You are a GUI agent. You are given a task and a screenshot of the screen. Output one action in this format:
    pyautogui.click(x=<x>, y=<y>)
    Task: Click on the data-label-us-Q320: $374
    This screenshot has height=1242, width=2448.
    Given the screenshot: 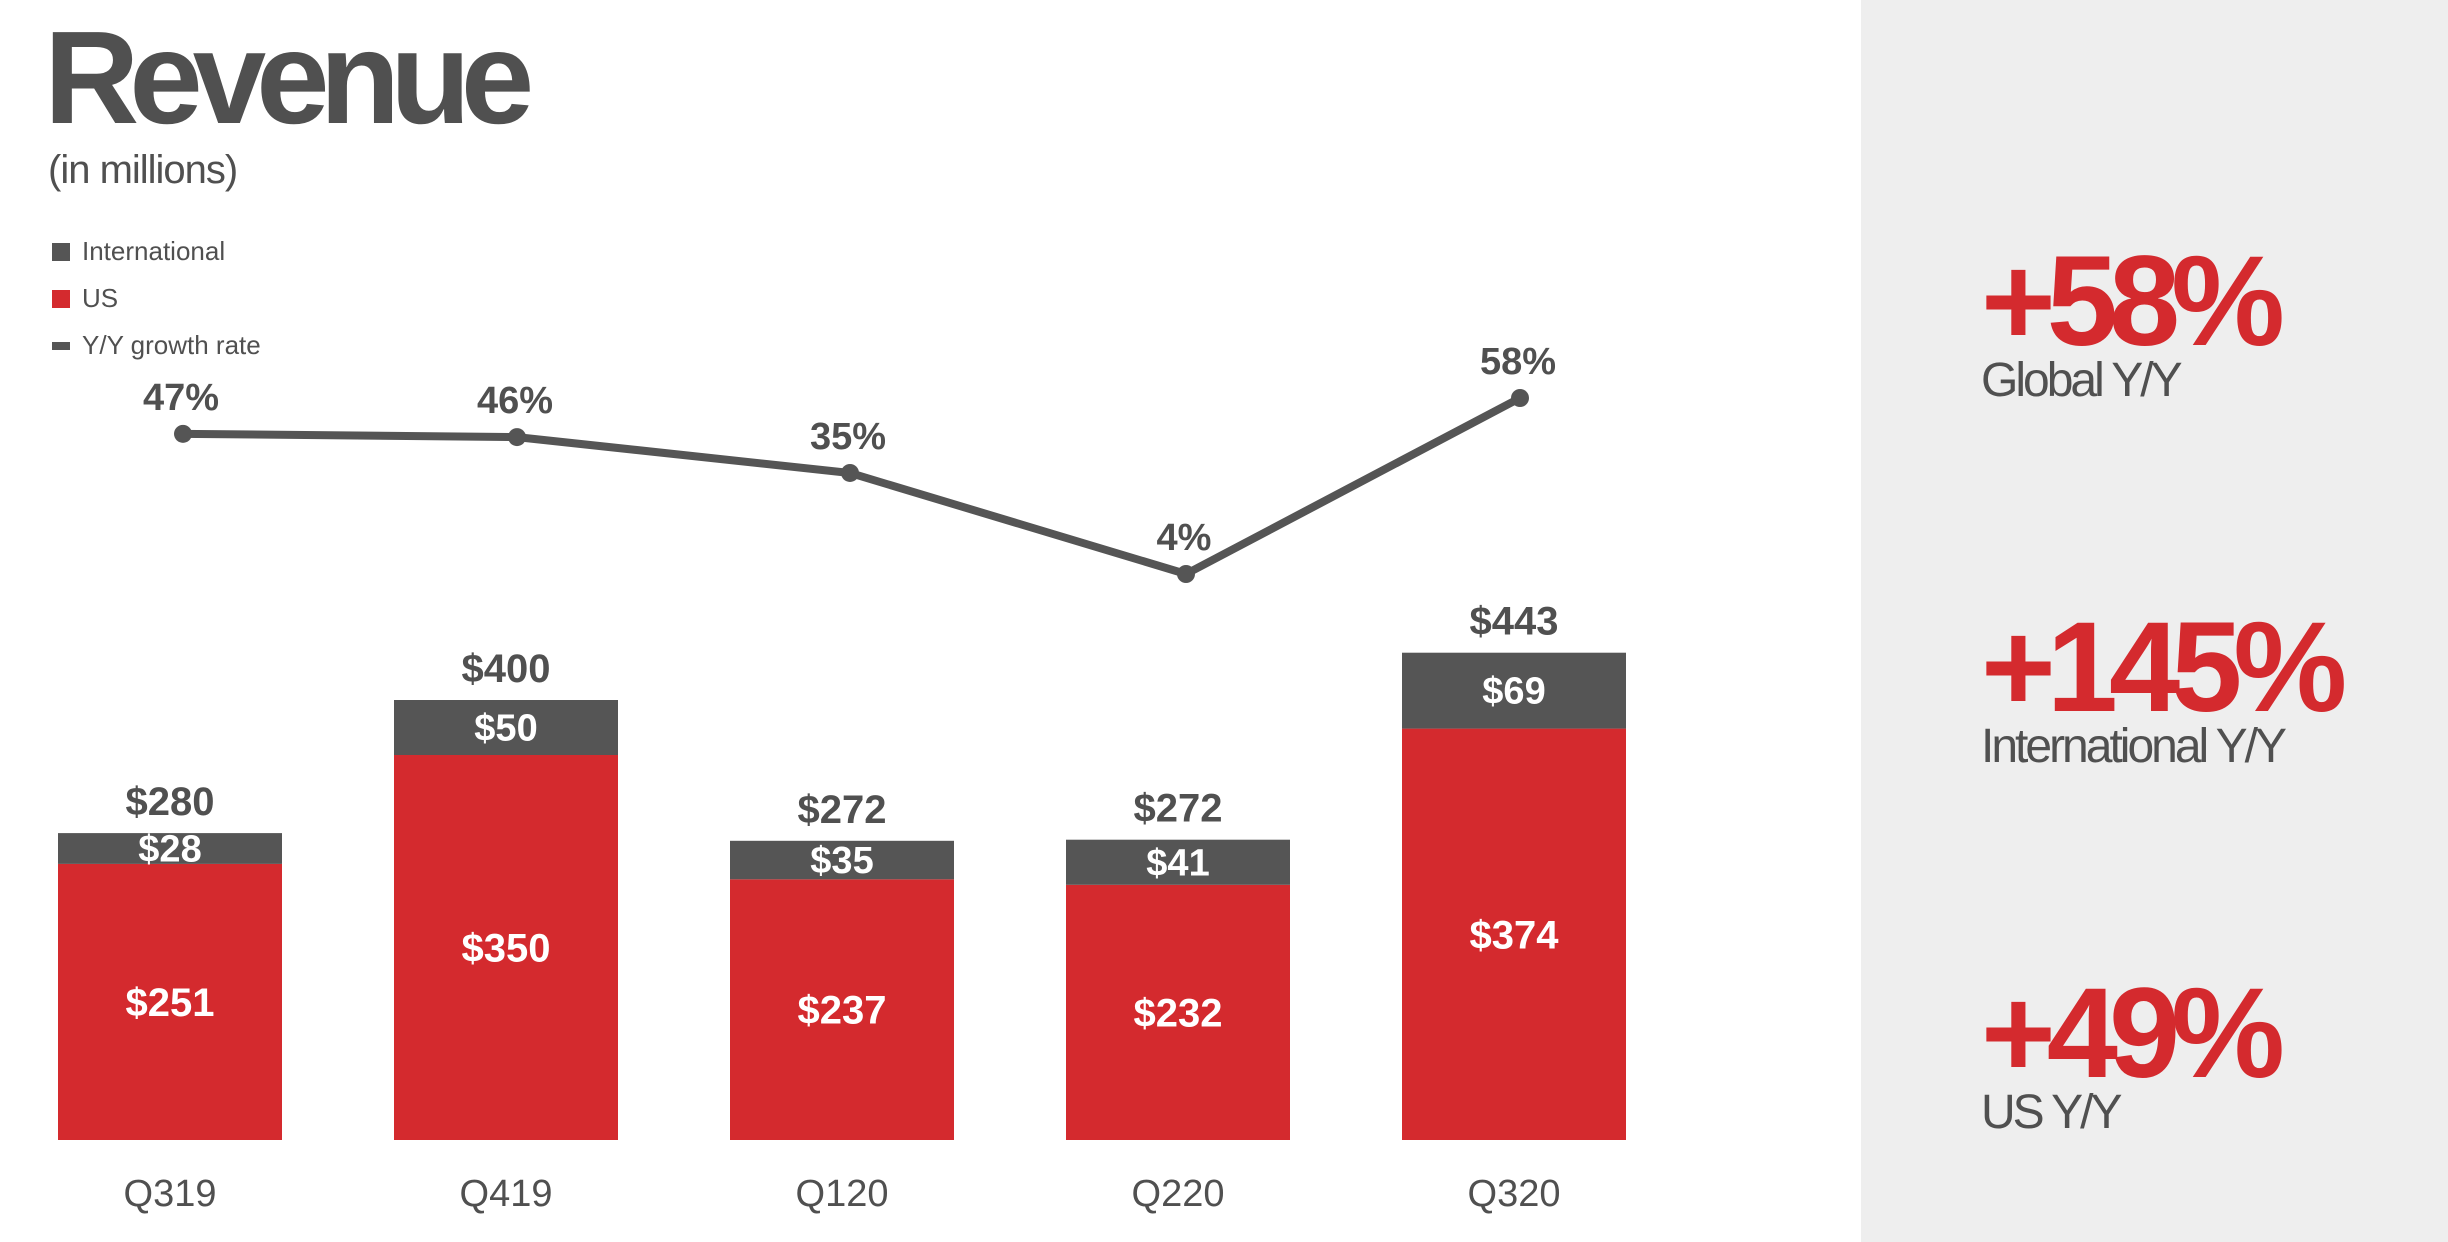 What is the action you would take?
    pyautogui.click(x=1515, y=935)
    